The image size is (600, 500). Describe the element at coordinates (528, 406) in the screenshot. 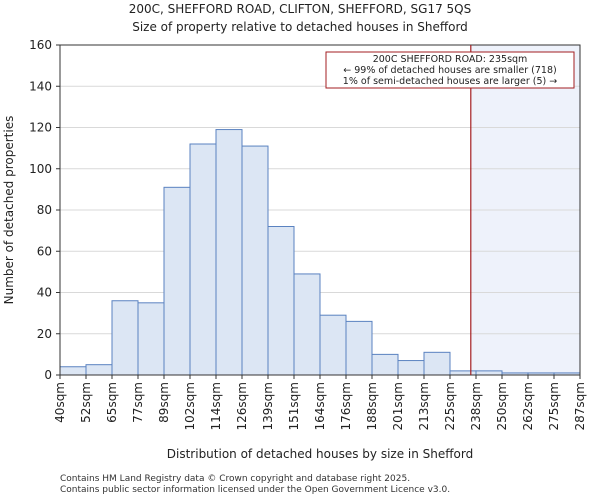

I see `x-tick-label: 262sqm` at that location.